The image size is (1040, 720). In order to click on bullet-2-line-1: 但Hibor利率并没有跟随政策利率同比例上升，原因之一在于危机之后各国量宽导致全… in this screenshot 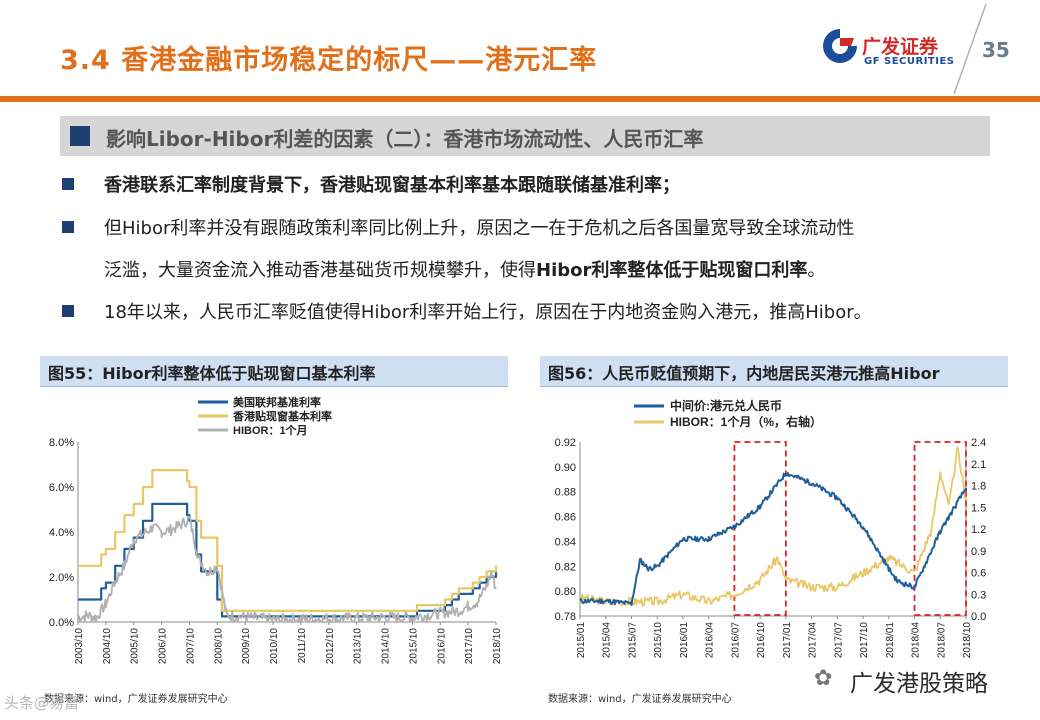, I will do `click(479, 228)`.